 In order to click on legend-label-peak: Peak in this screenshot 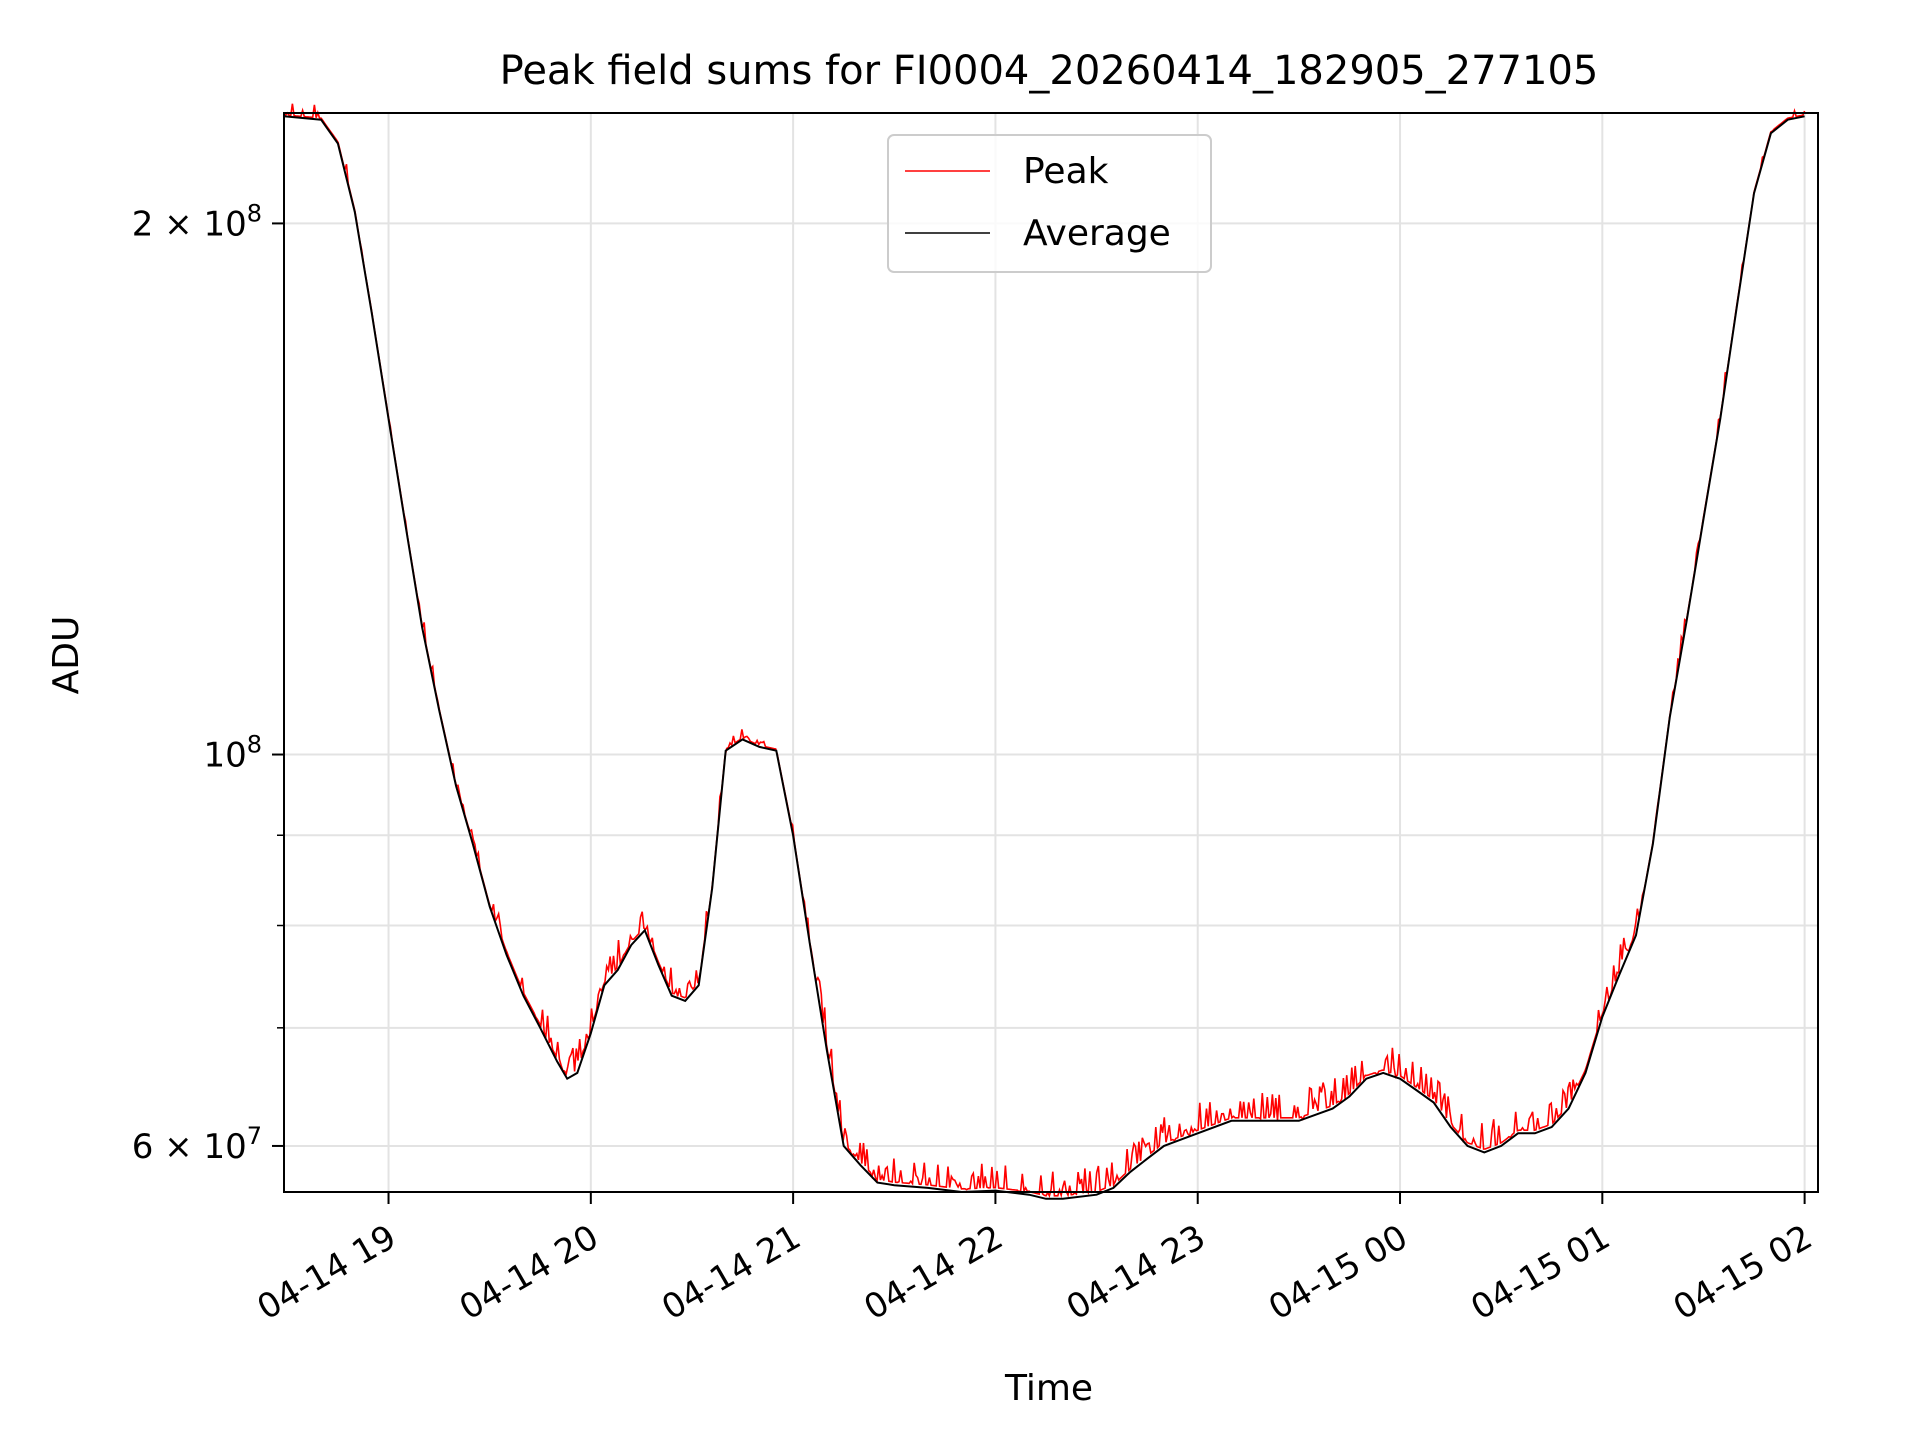, I will do `click(1066, 171)`.